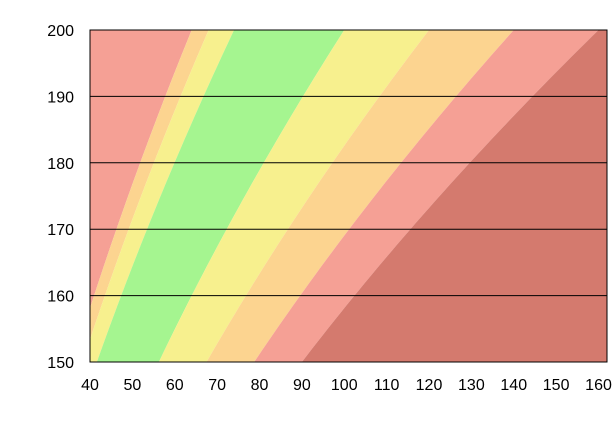  Describe the element at coordinates (175, 385) in the screenshot. I see `x-tick-label-60: 60` at that location.